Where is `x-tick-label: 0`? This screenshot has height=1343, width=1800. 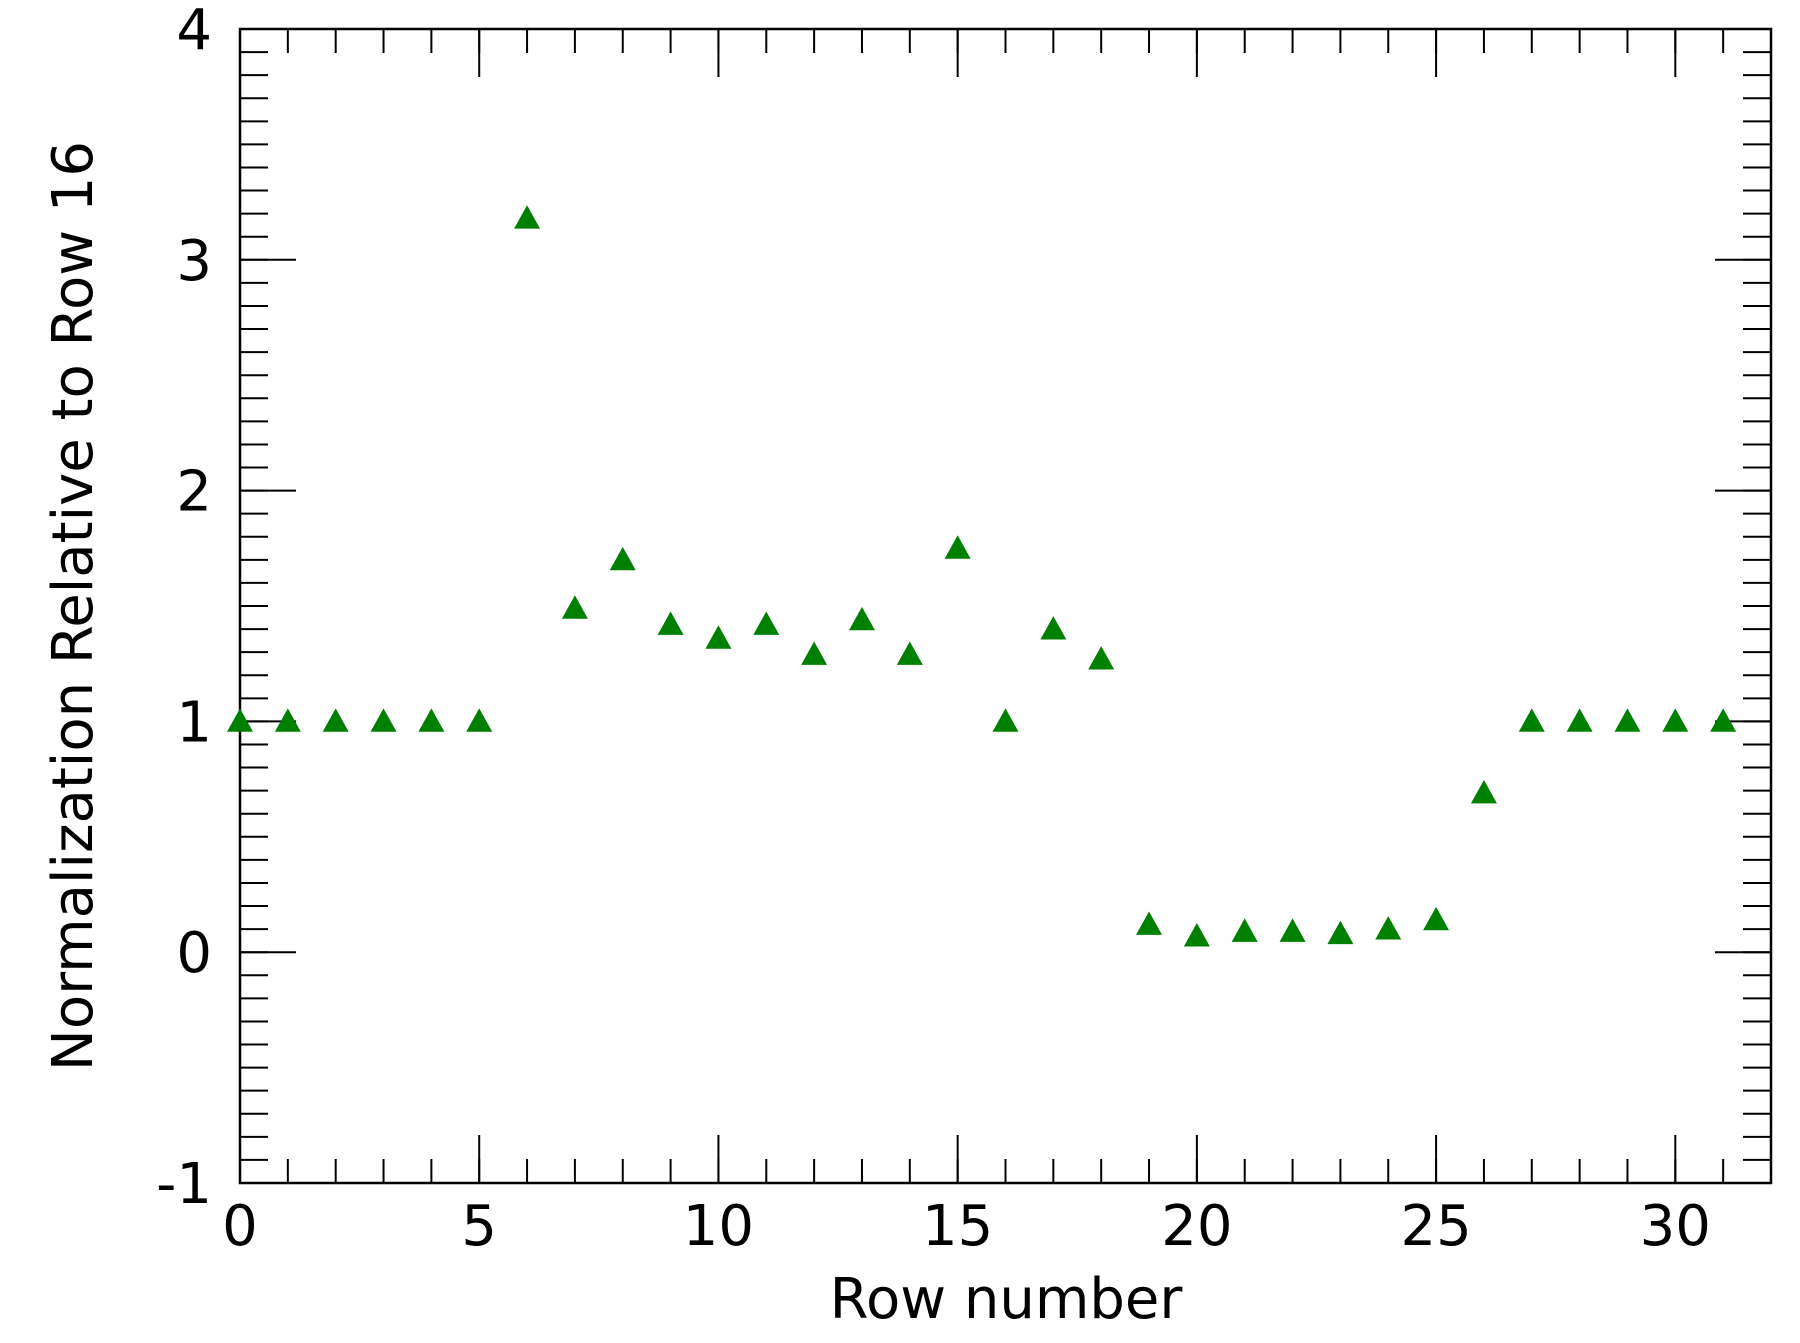 x-tick-label: 0 is located at coordinates (240, 1226).